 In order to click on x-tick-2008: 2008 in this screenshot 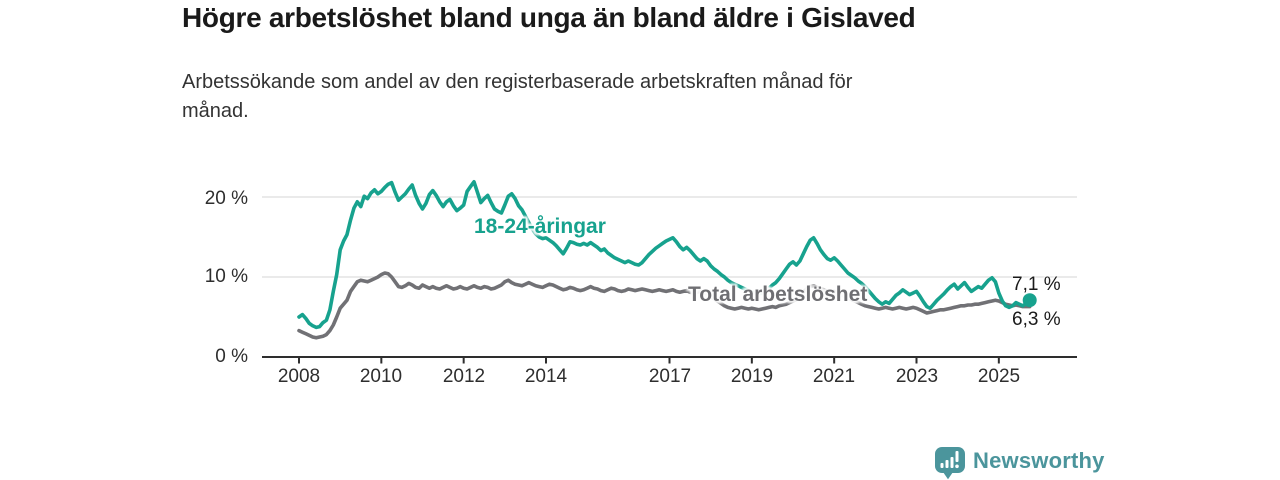, I will do `click(299, 376)`.